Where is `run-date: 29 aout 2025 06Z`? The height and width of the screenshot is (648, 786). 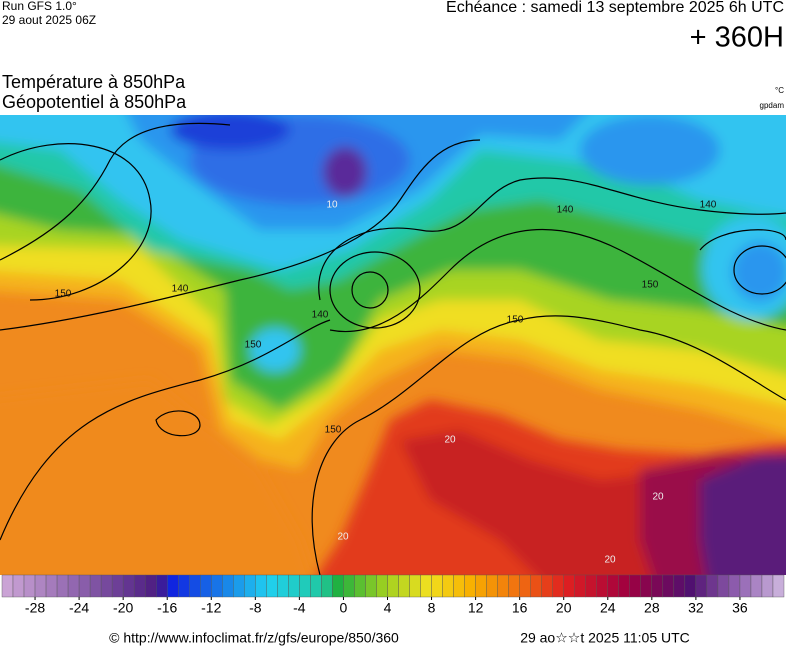 run-date: 29 aout 2025 06Z is located at coordinates (49, 20).